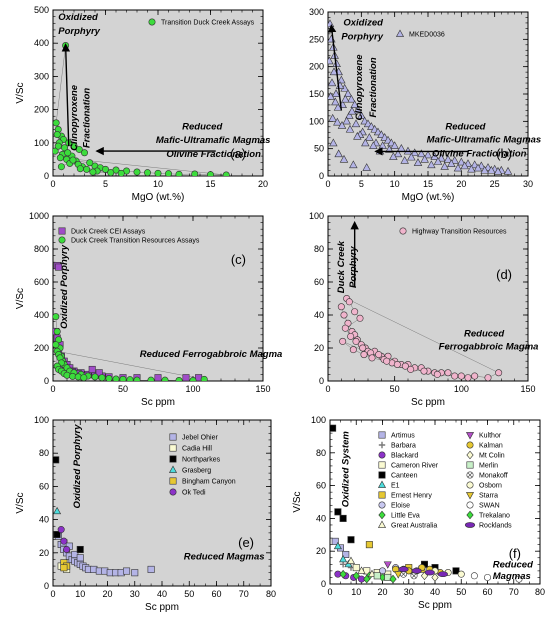  What do you see at coordinates (77, 466) in the screenshot?
I see `annotation-text: Oxidized Porphyry` at bounding box center [77, 466].